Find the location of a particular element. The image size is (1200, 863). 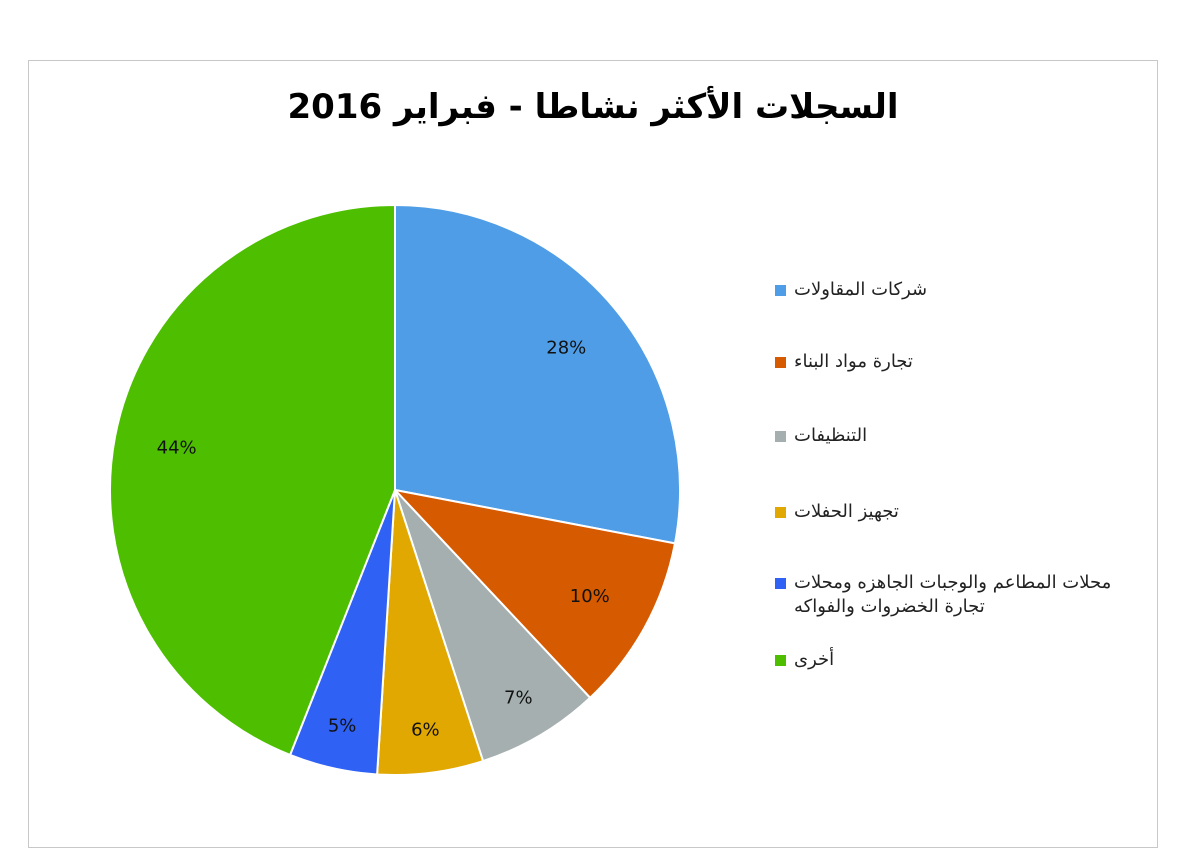

legend-item: تجارة مواد البناء is located at coordinates (844, 362).